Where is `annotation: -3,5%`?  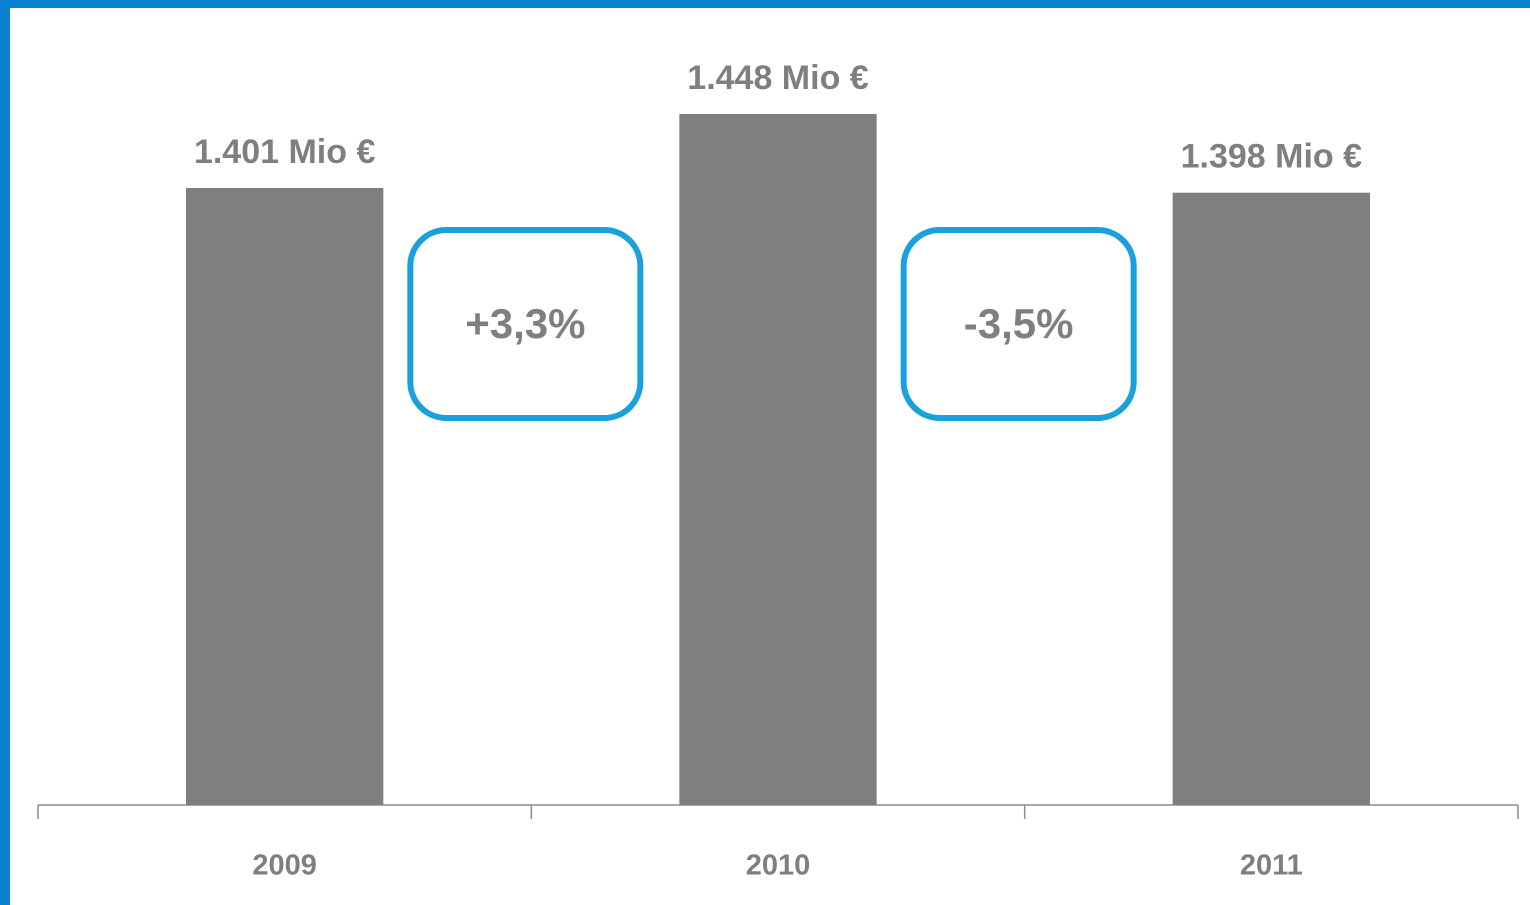
annotation: -3,5% is located at coordinates (1019, 323).